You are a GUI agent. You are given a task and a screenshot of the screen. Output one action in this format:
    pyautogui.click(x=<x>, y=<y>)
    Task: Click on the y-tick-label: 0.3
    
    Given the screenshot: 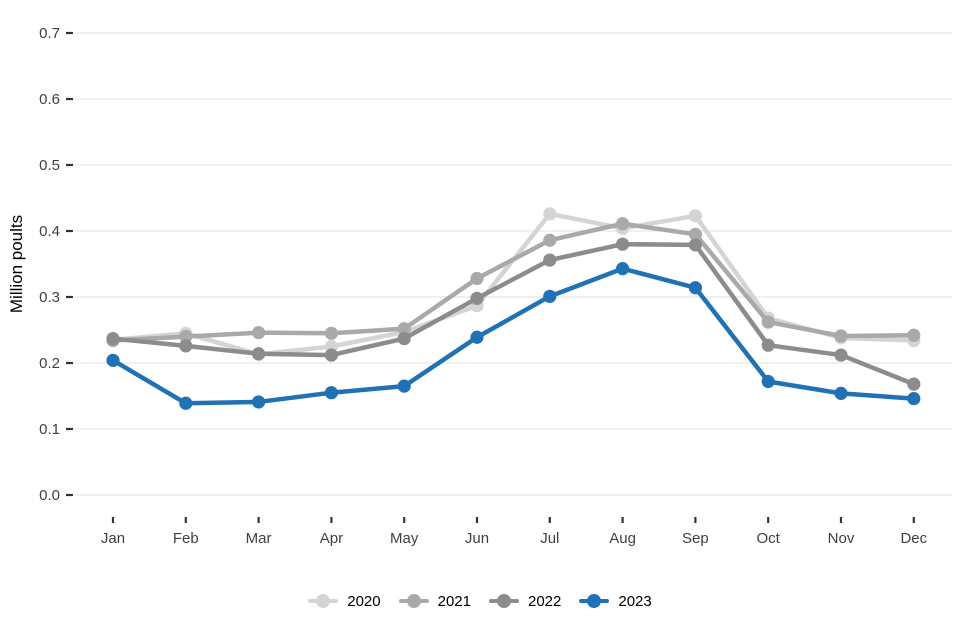 What is the action you would take?
    pyautogui.click(x=49, y=297)
    